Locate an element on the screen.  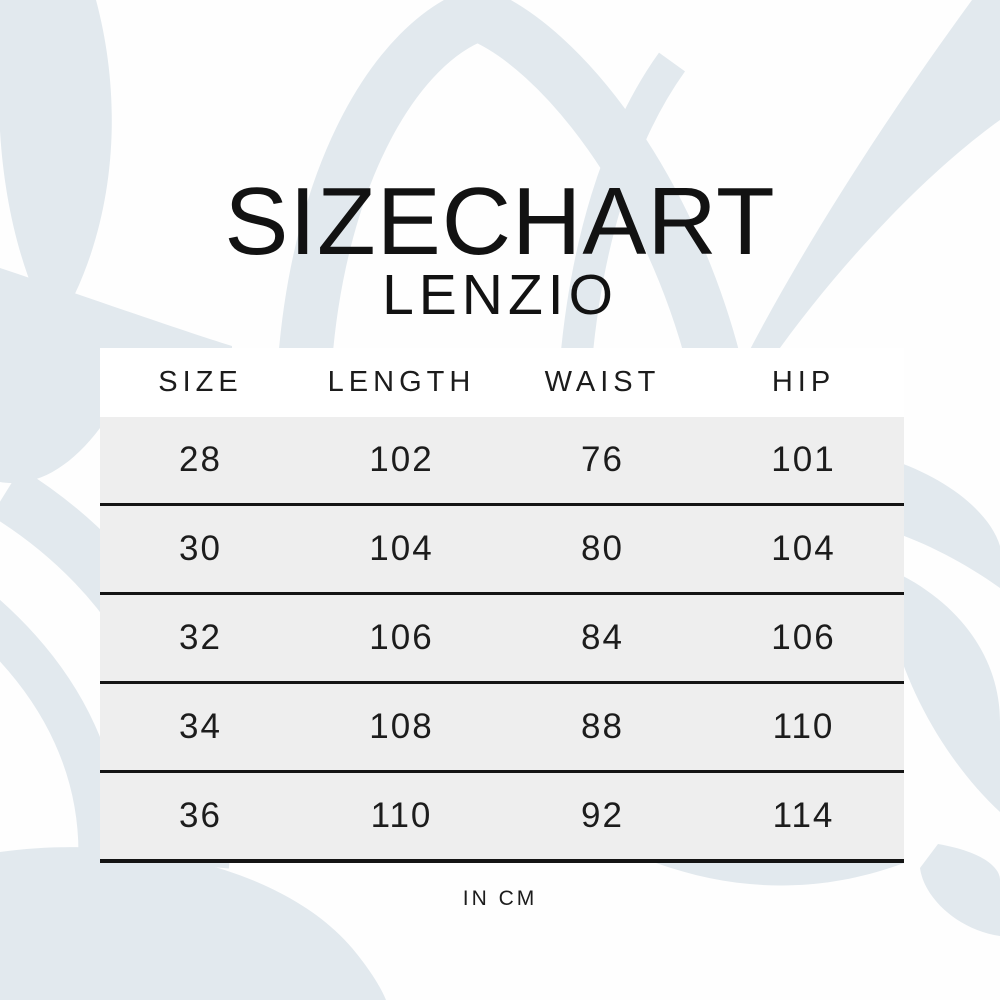
column-header-waist: WAIST is located at coordinates (602, 382).